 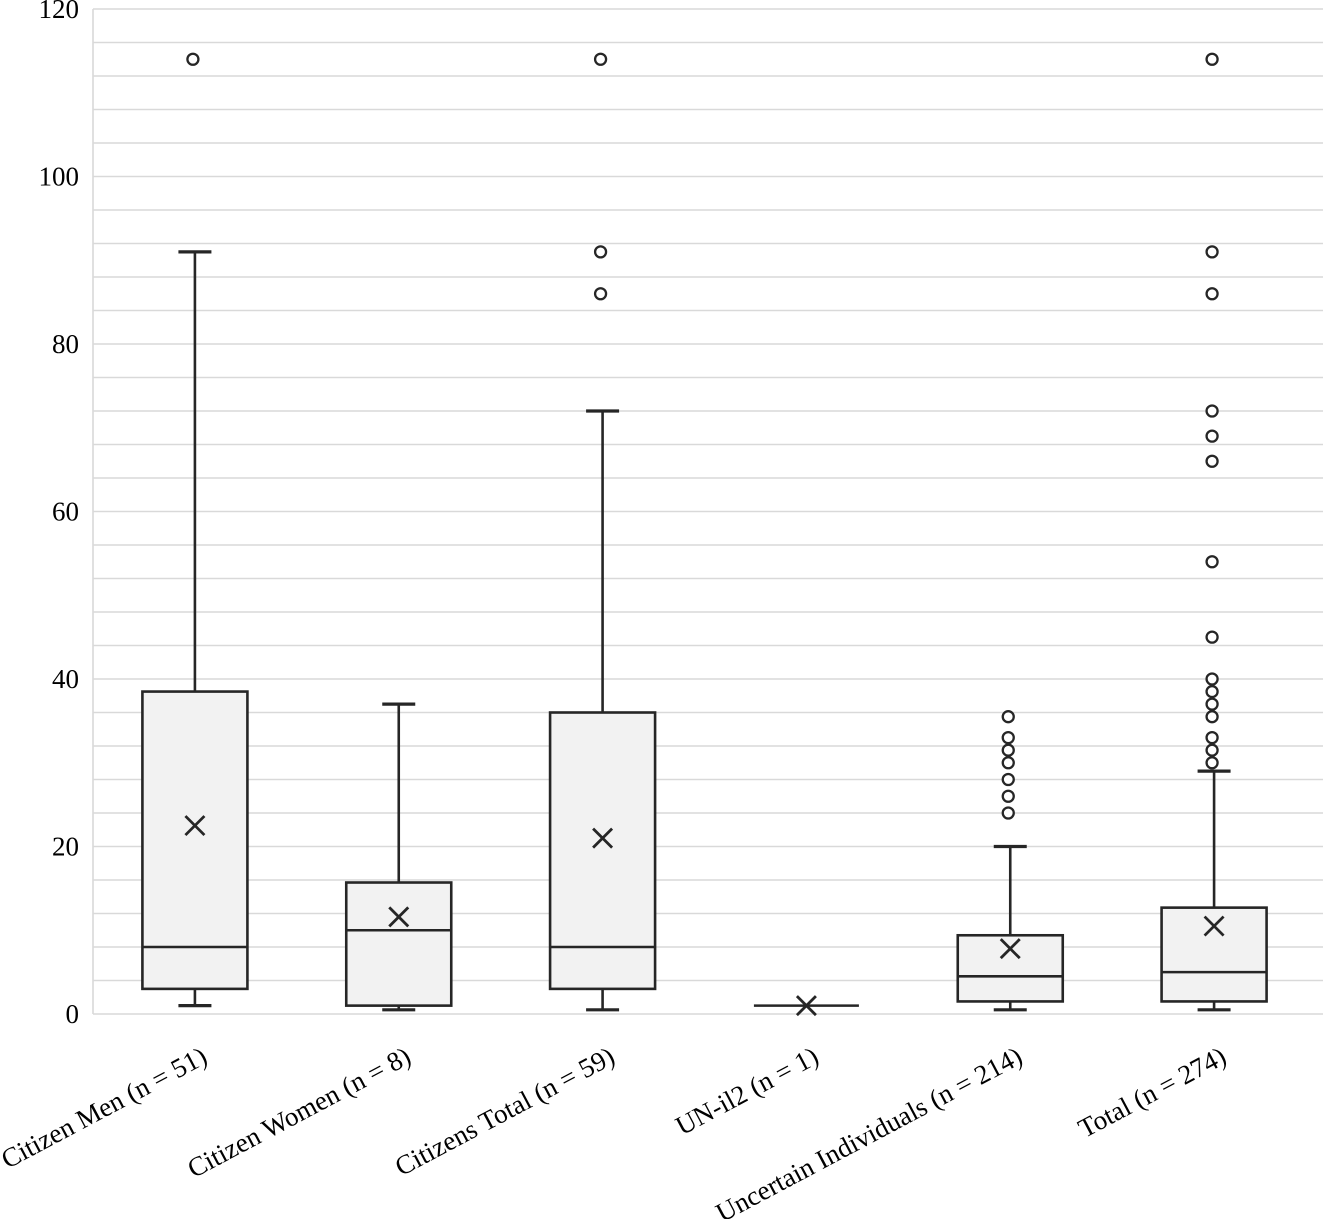 What do you see at coordinates (504, 1111) in the screenshot?
I see `x-category-label: Citizens Total (n = 59)` at bounding box center [504, 1111].